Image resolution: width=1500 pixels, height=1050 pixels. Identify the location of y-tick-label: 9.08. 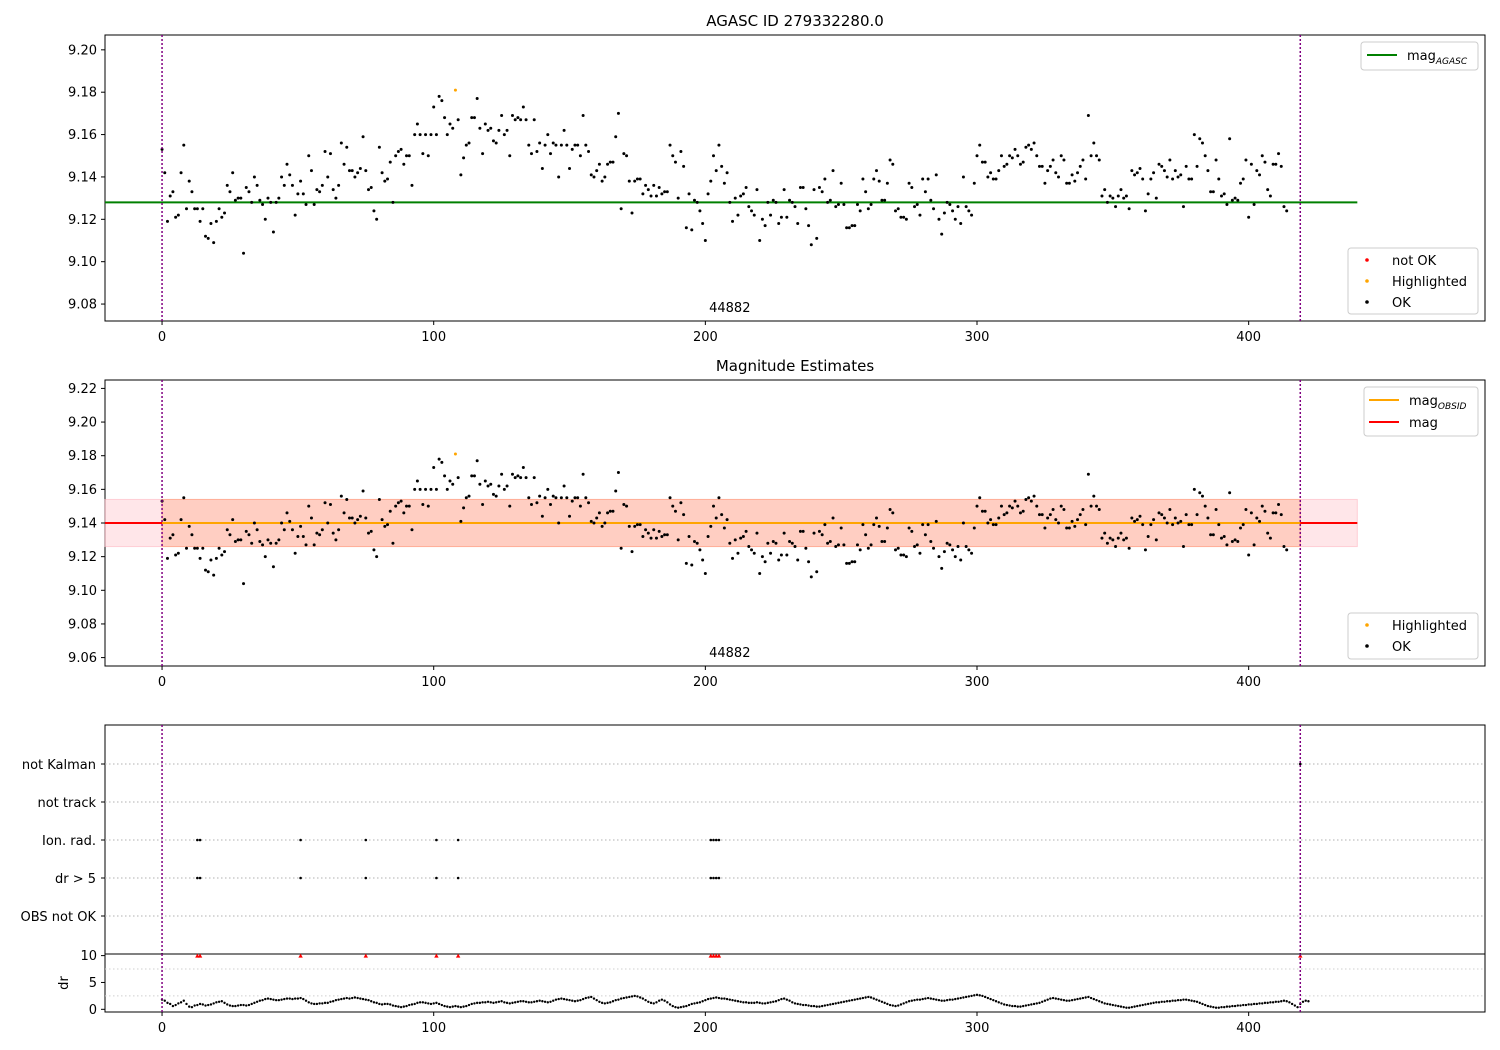
(82, 305).